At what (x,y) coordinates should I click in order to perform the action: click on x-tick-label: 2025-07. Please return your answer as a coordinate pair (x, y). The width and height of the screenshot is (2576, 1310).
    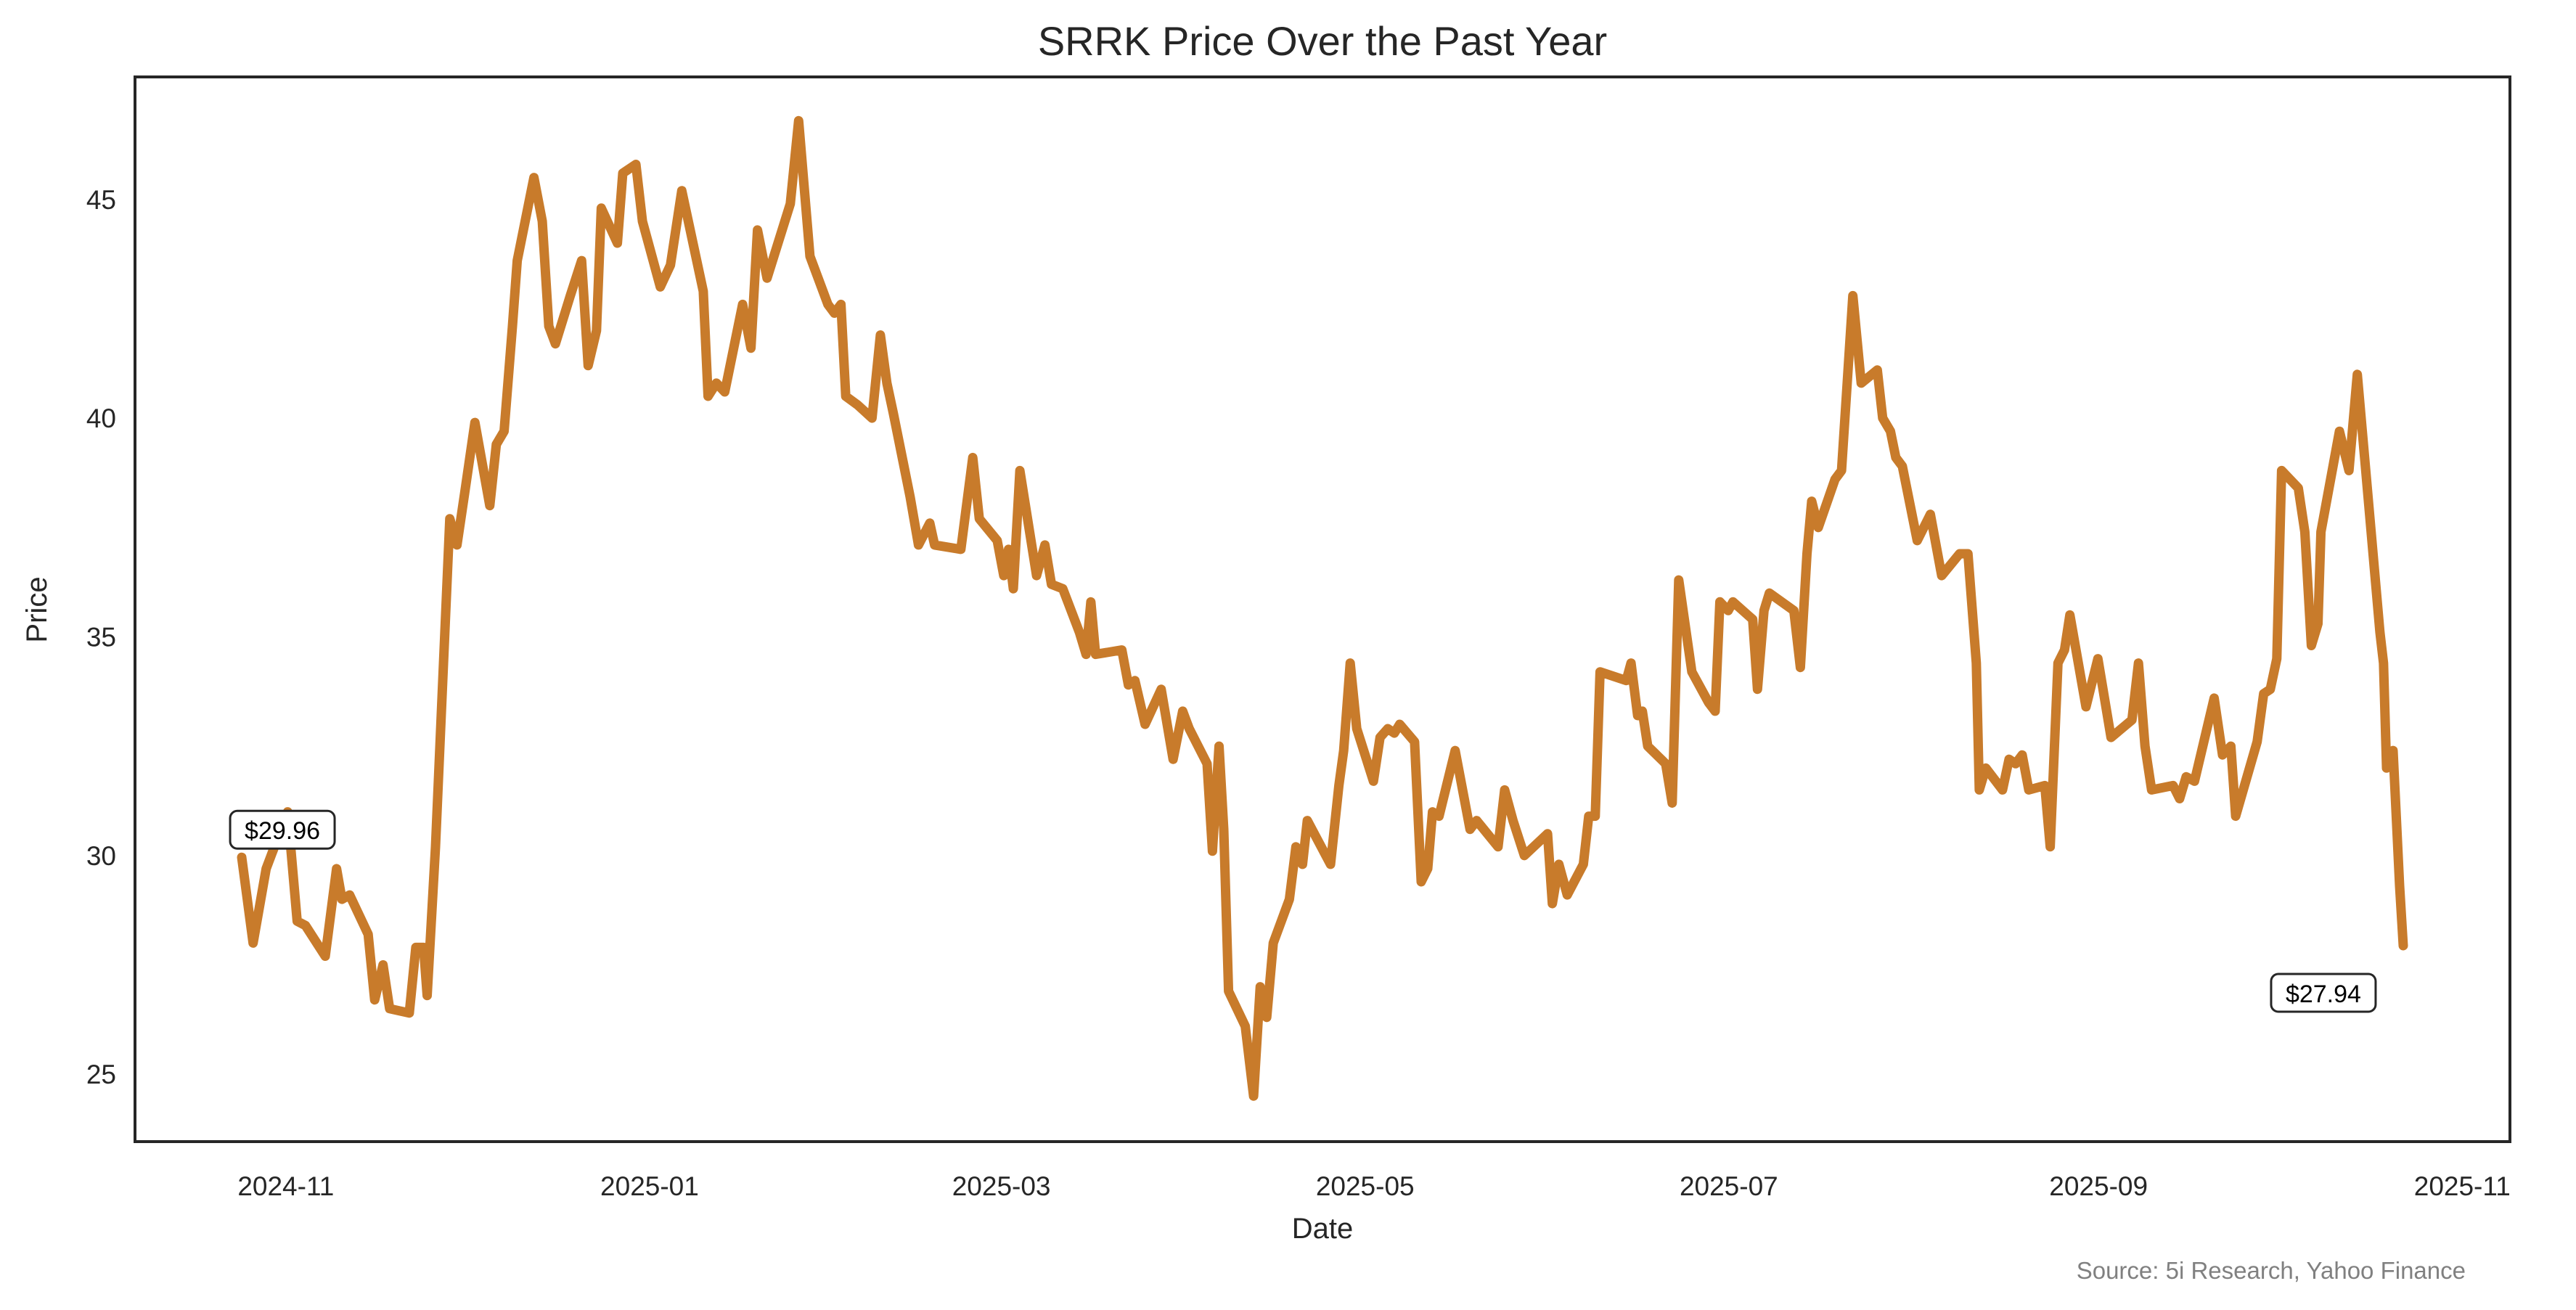
    Looking at the image, I should click on (1729, 1186).